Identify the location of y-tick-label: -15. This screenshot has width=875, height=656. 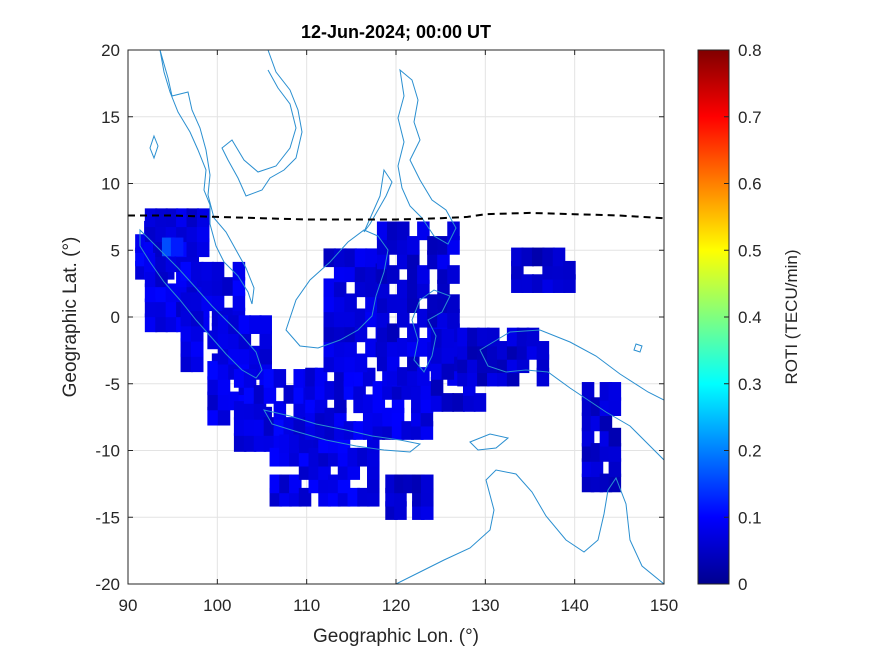
(107, 517).